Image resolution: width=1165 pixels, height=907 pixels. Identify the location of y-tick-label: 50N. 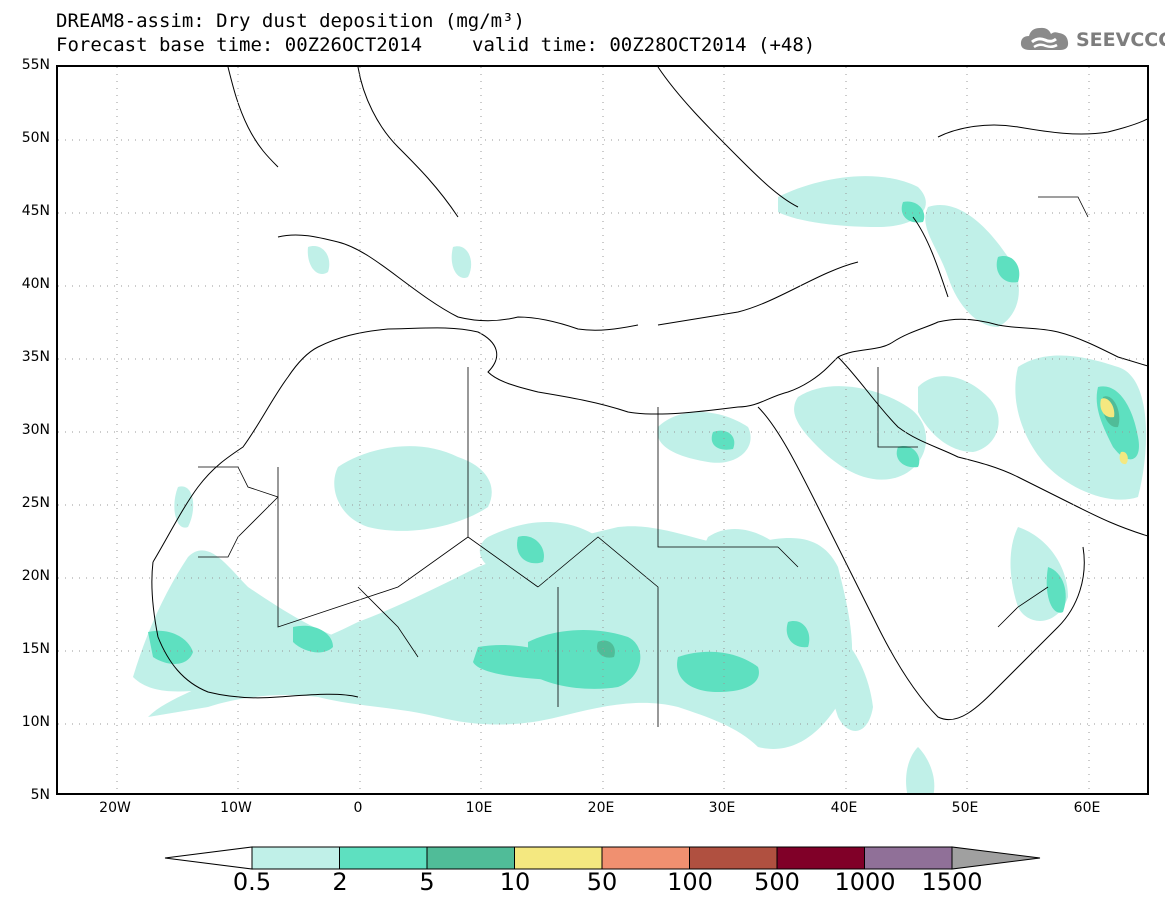
(35, 138).